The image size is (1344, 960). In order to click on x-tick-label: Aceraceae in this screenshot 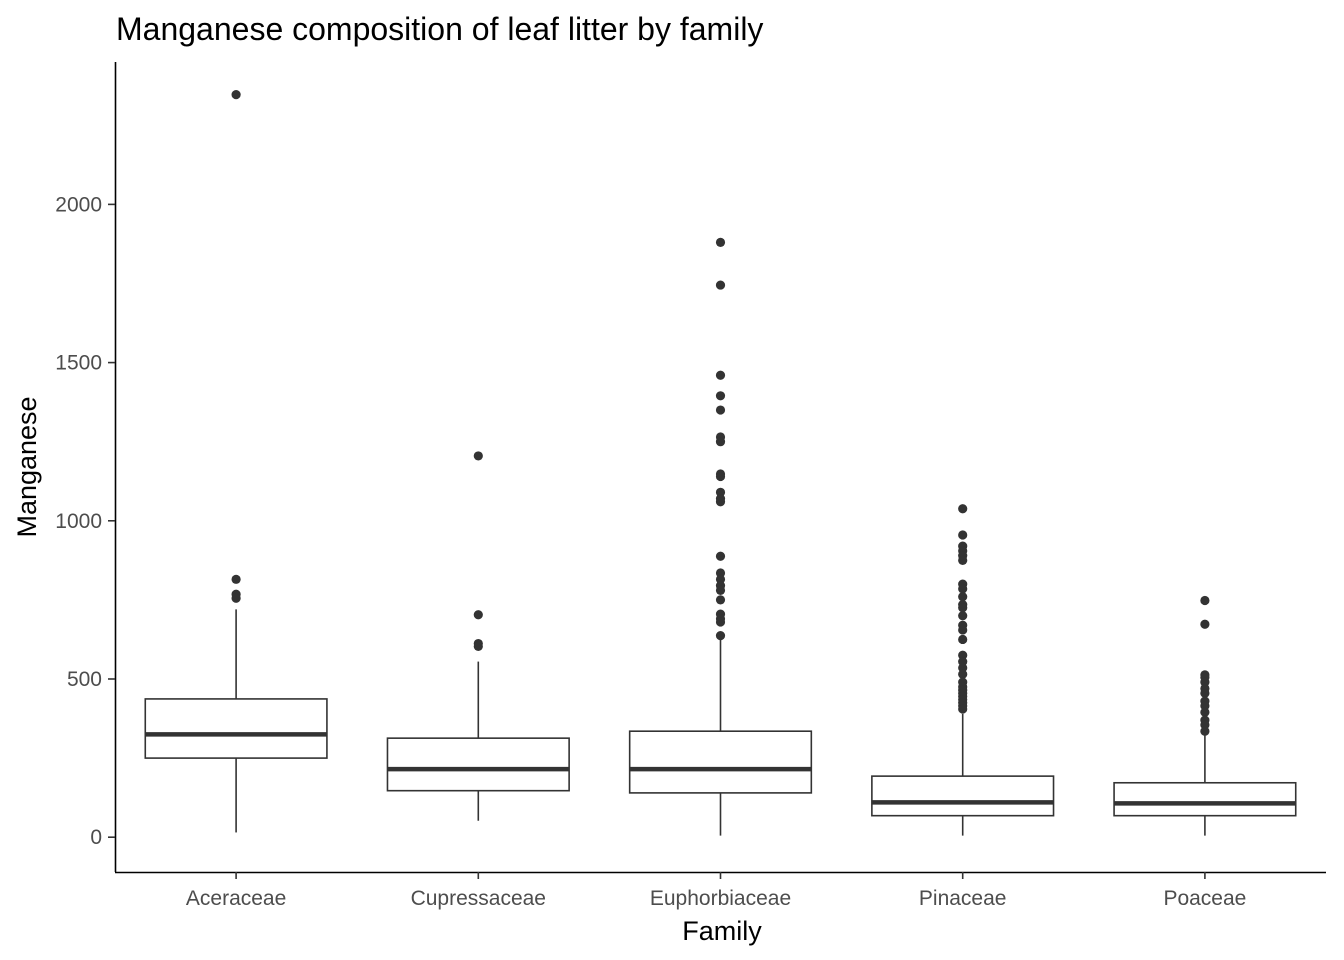, I will do `click(236, 898)`.